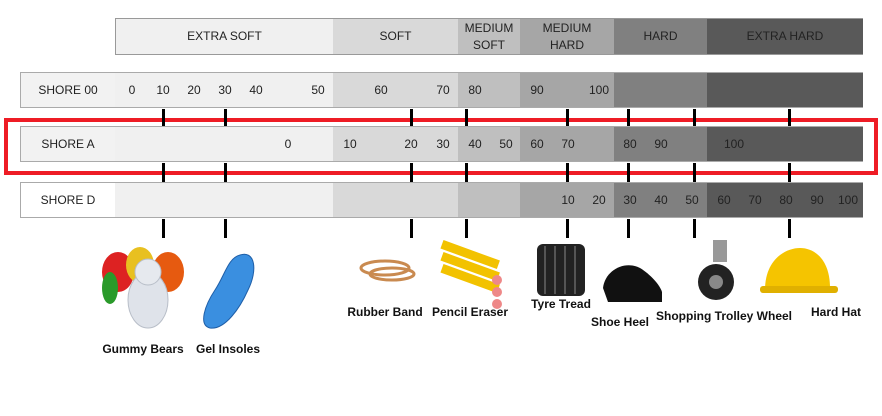 This screenshot has height=416, width=882. What do you see at coordinates (67, 200) in the screenshot?
I see `scale-label: SHORE D` at bounding box center [67, 200].